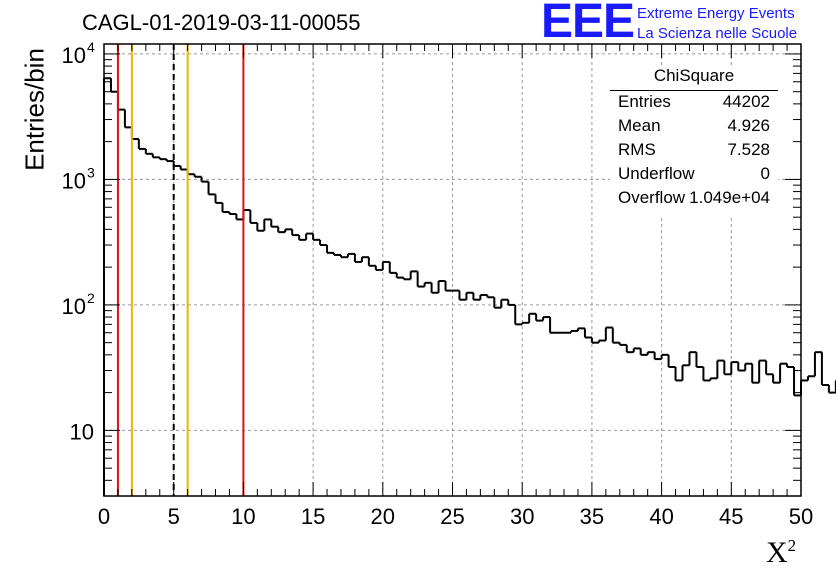  What do you see at coordinates (694, 90) in the screenshot?
I see `stats-divider` at bounding box center [694, 90].